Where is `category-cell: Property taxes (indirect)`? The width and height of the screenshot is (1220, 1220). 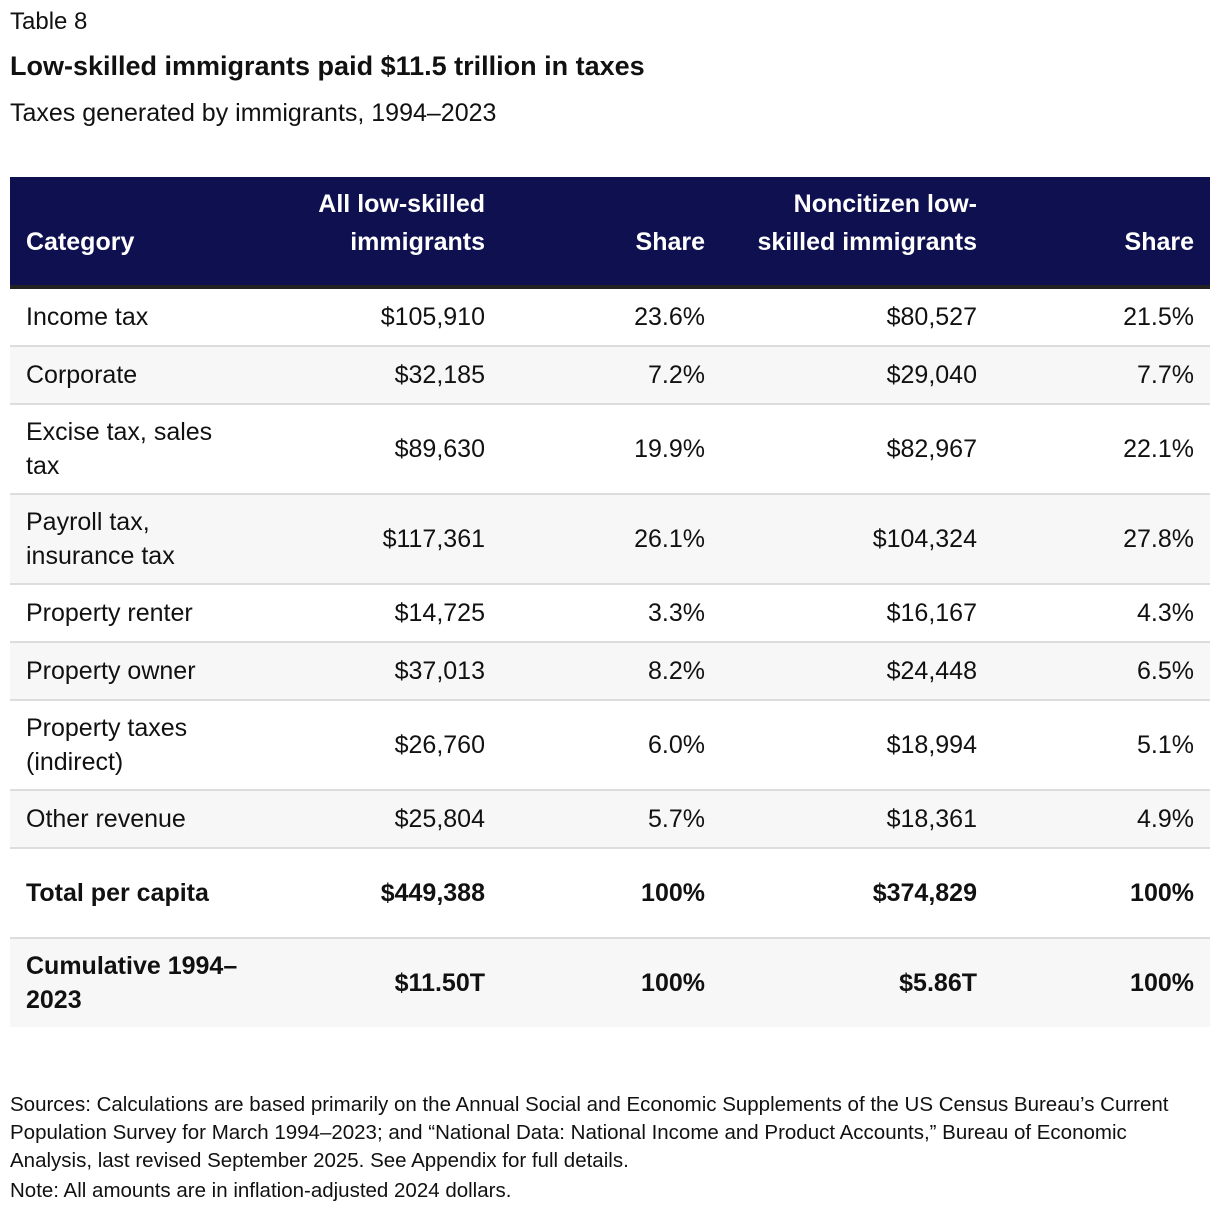
category-cell: Property taxes (indirect) is located at coordinates (135, 745).